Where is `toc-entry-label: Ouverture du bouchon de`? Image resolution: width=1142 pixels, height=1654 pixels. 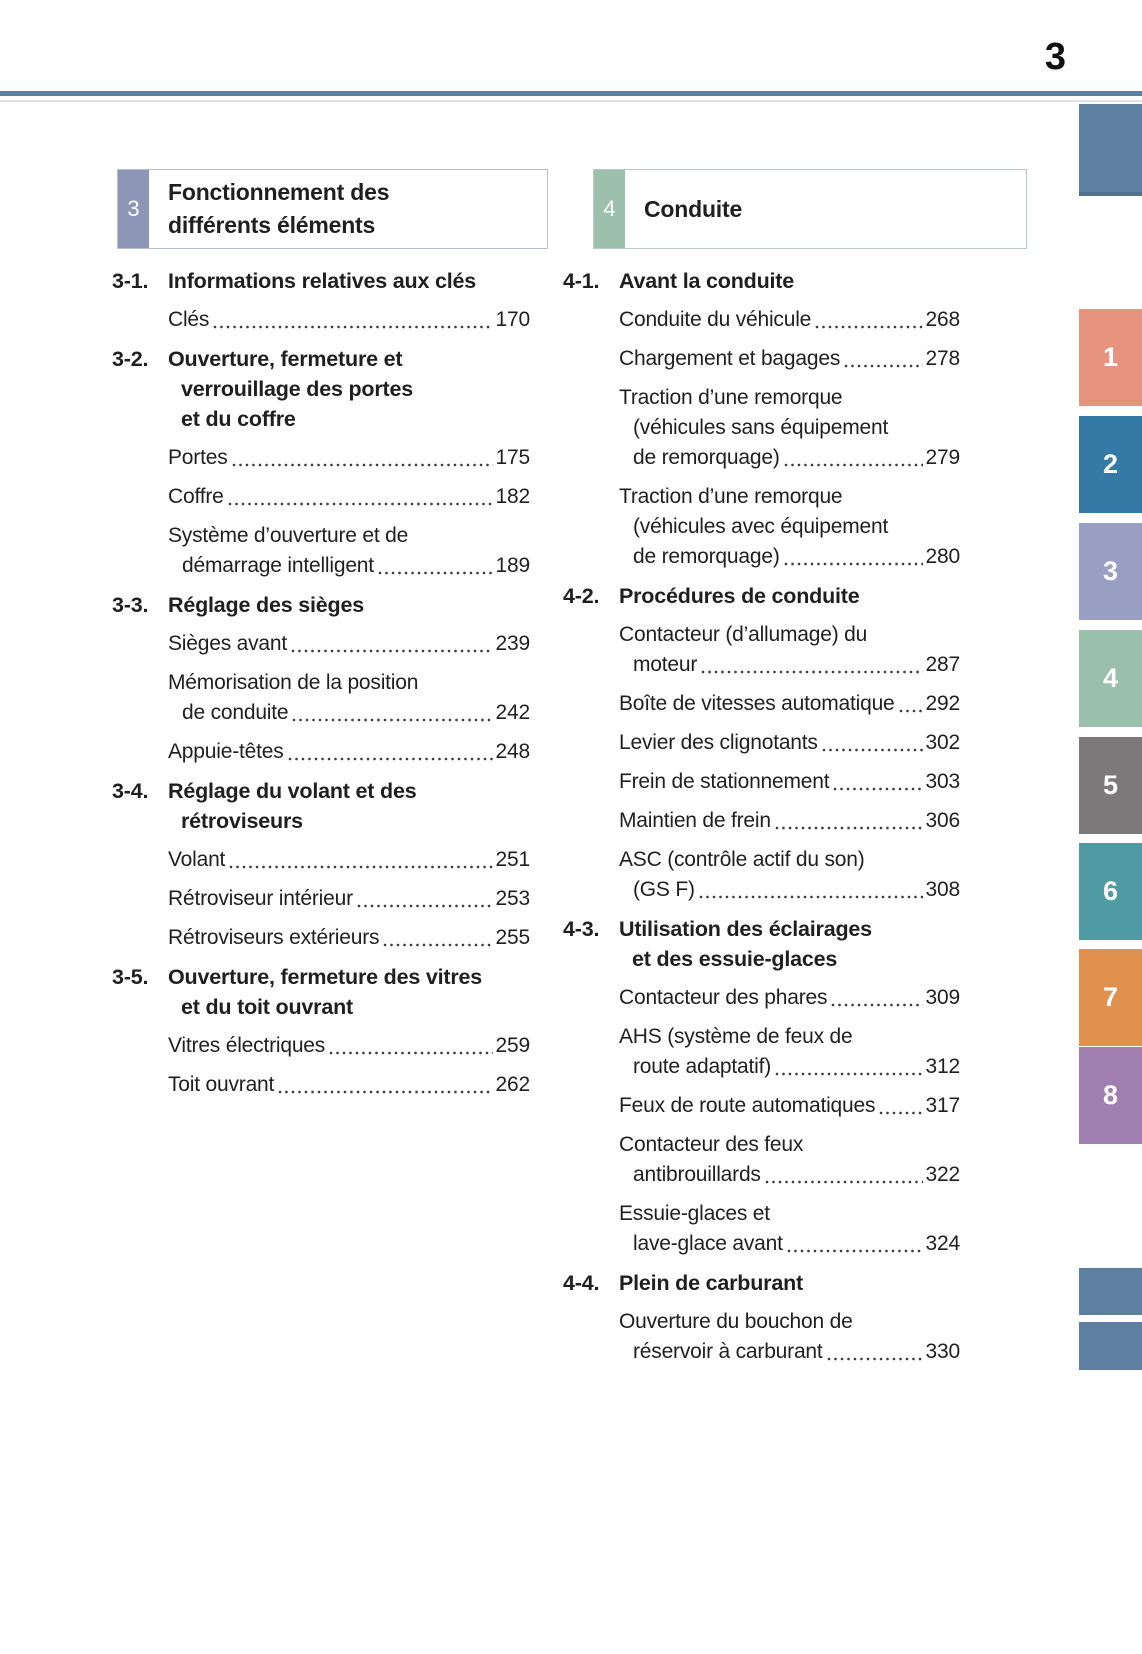
toc-entry-label: Ouverture du bouchon de is located at coordinates (736, 1321).